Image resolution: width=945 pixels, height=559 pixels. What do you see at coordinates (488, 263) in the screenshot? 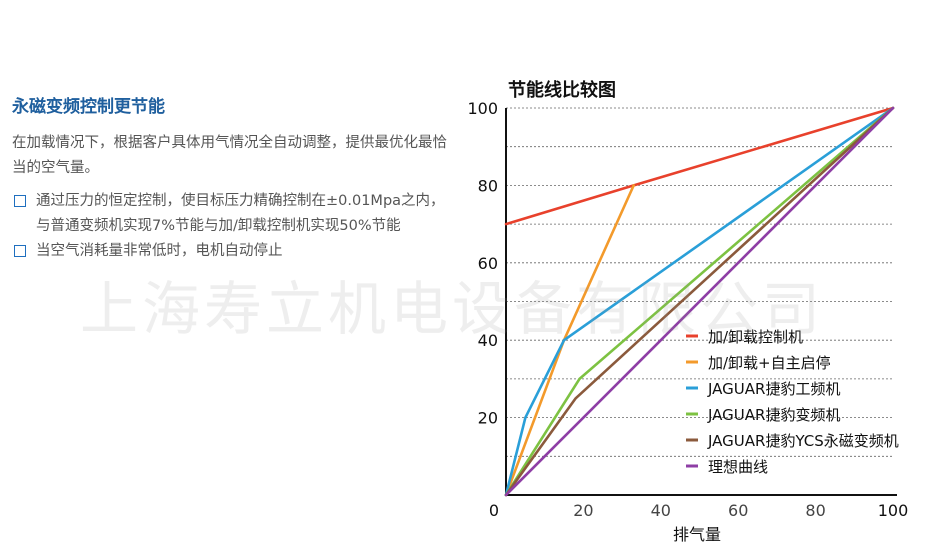
I see `y-tick-label: 60` at bounding box center [488, 263].